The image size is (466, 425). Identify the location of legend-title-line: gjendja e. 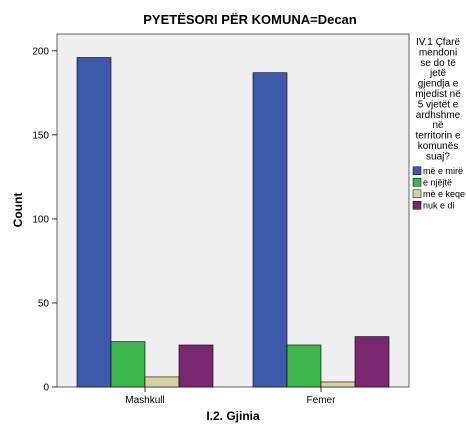
(438, 84).